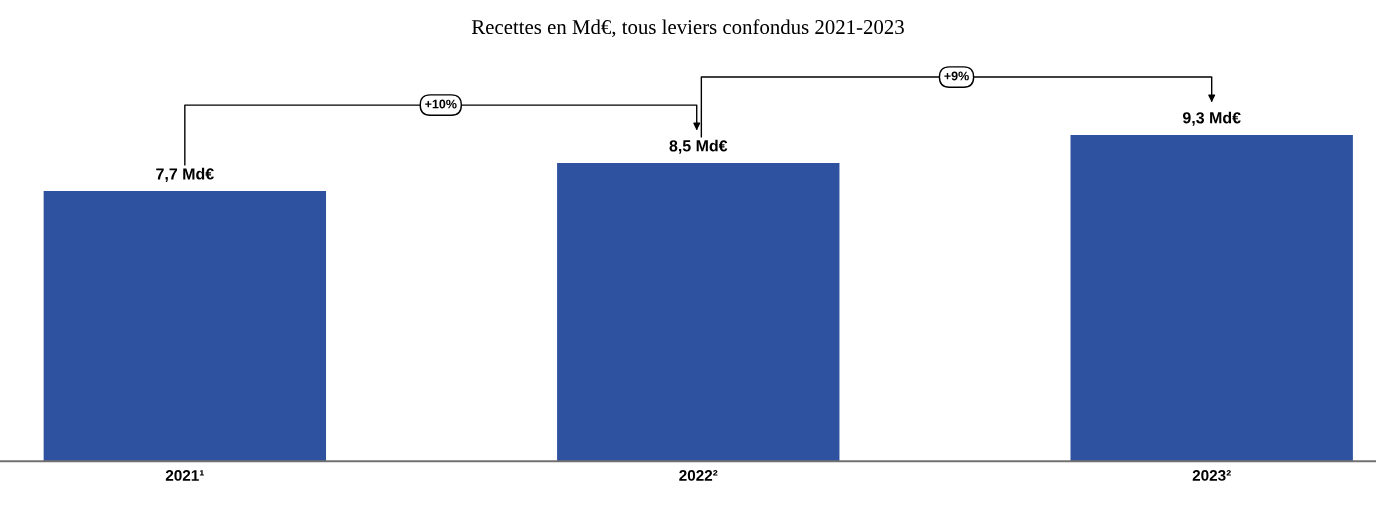 The width and height of the screenshot is (1376, 523). Describe the element at coordinates (1211, 475) in the screenshot. I see `x-tick-label: 2023²` at that location.